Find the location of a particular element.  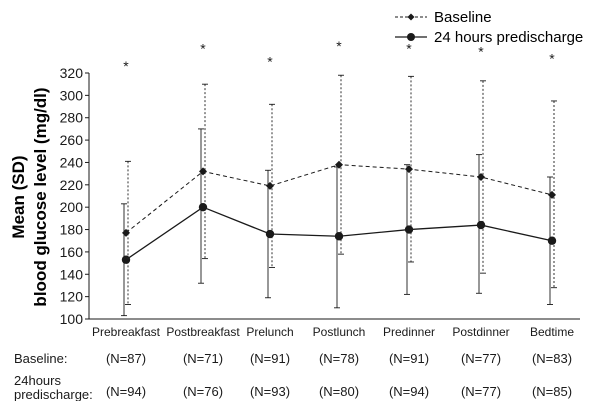

count-predischarge: (N=80) is located at coordinates (339, 391).